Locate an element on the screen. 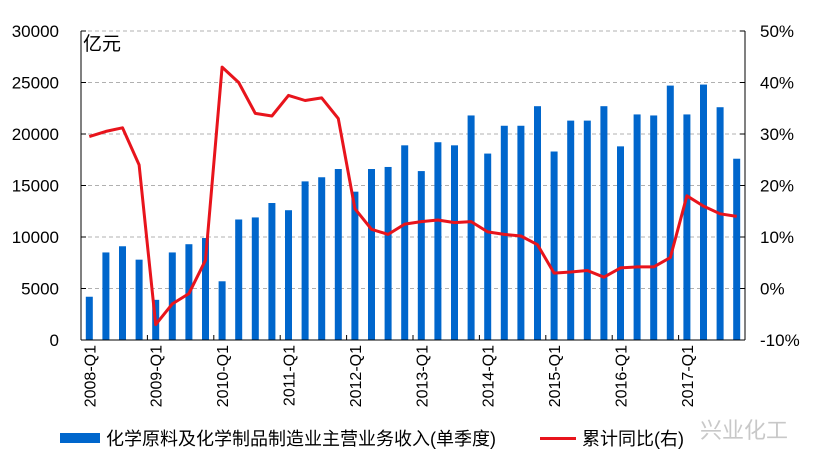 This screenshot has height=464, width=814. left-tick-label: 30000 is located at coordinates (35, 31).